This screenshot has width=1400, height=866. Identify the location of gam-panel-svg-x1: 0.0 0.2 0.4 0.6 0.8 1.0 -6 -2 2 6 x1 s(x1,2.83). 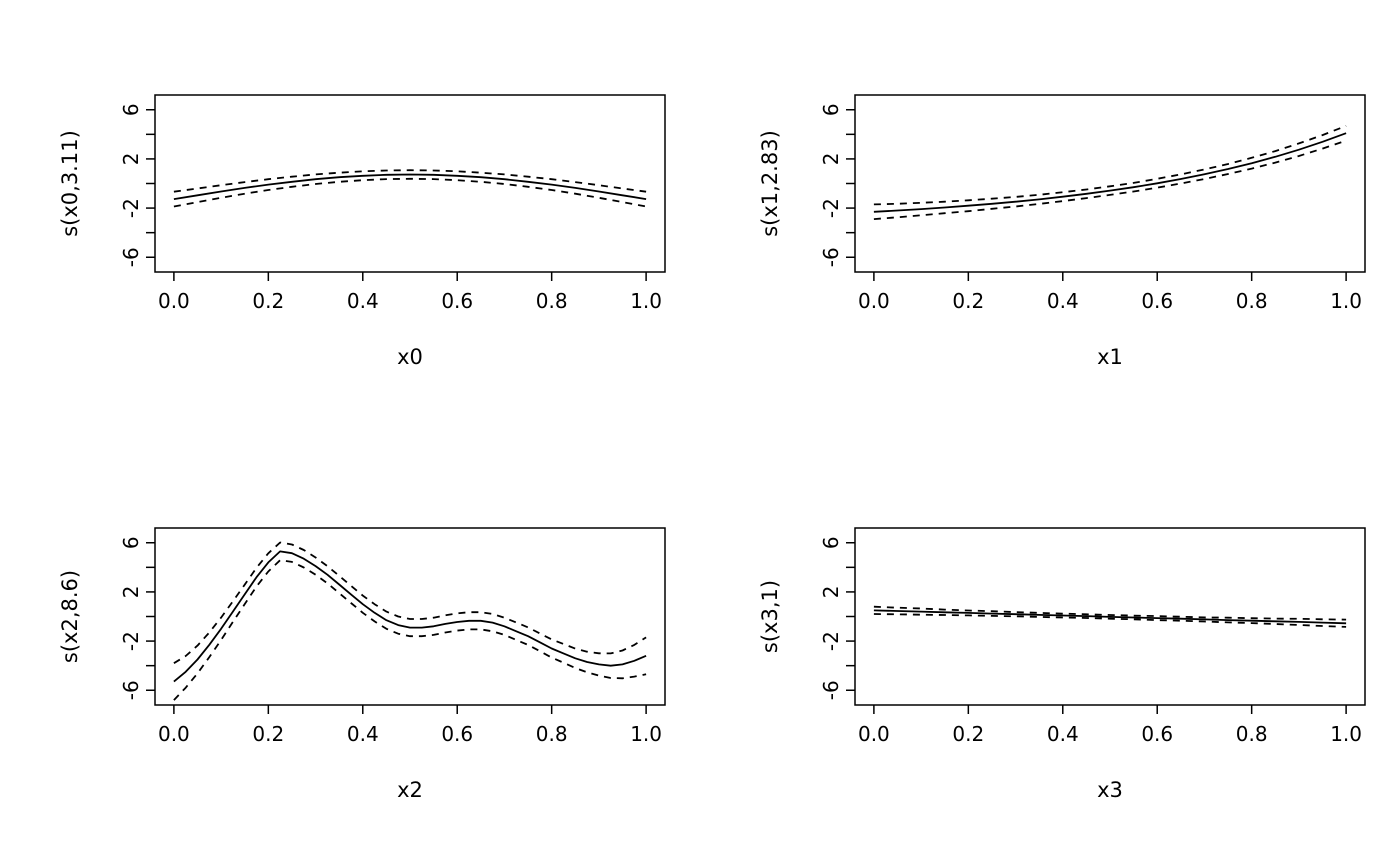
(1062, 231).